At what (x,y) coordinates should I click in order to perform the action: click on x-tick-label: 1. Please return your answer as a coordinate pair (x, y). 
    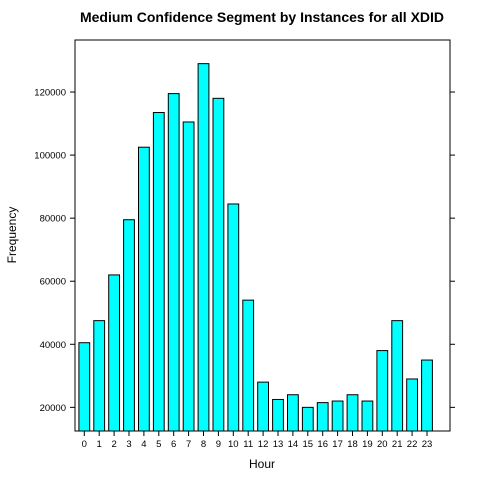
    Looking at the image, I should click on (99, 444).